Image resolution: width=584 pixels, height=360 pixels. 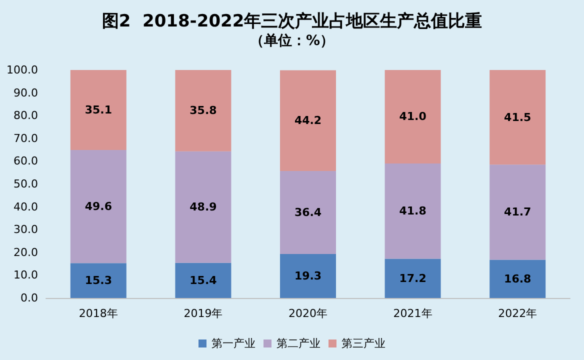 I want to click on data-label: 36.4, so click(x=308, y=212).